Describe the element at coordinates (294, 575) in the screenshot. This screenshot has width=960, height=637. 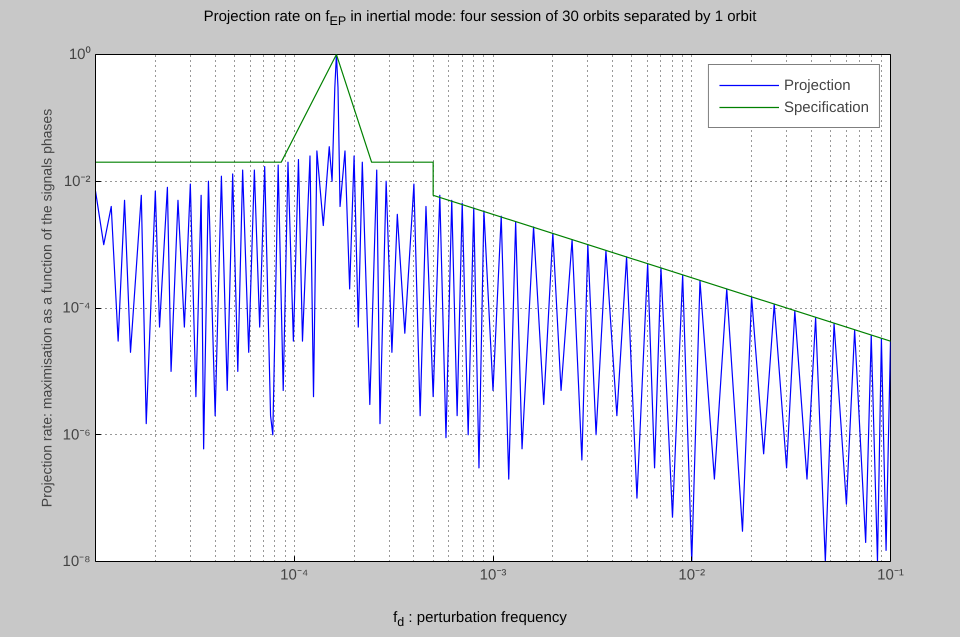
I see `x-tick-label: 10⁻⁴` at that location.